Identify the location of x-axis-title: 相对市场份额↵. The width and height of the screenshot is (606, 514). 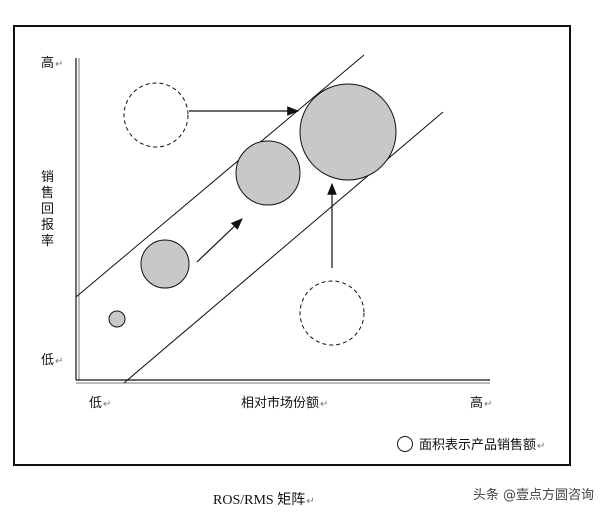
(285, 403).